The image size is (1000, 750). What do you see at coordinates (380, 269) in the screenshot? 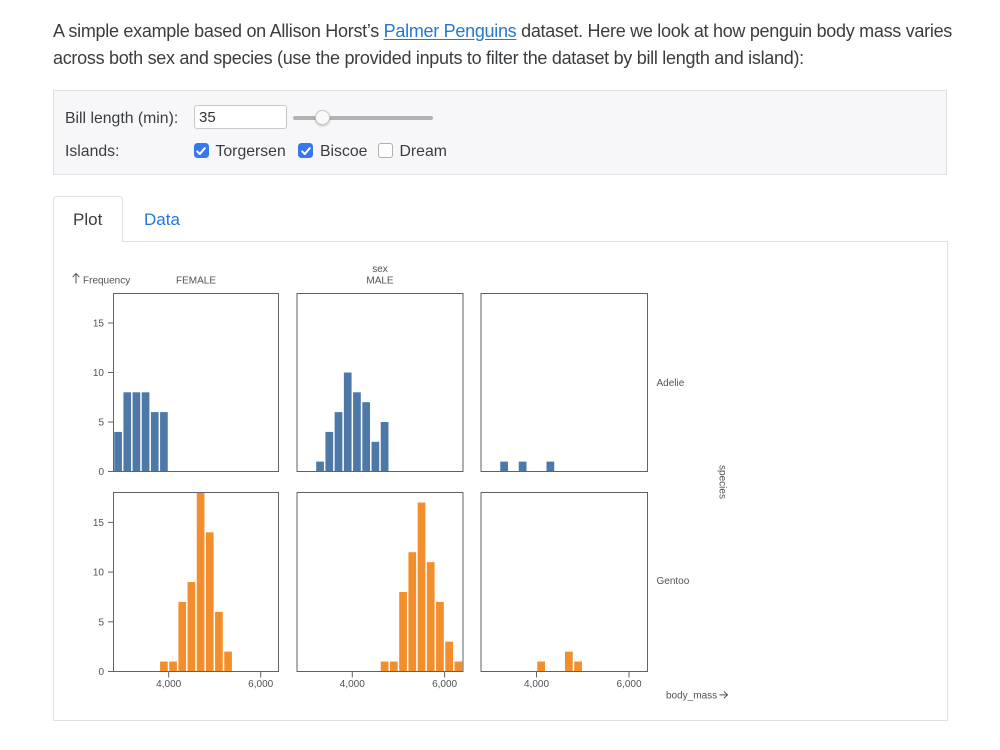
I see `svg-text: sex` at bounding box center [380, 269].